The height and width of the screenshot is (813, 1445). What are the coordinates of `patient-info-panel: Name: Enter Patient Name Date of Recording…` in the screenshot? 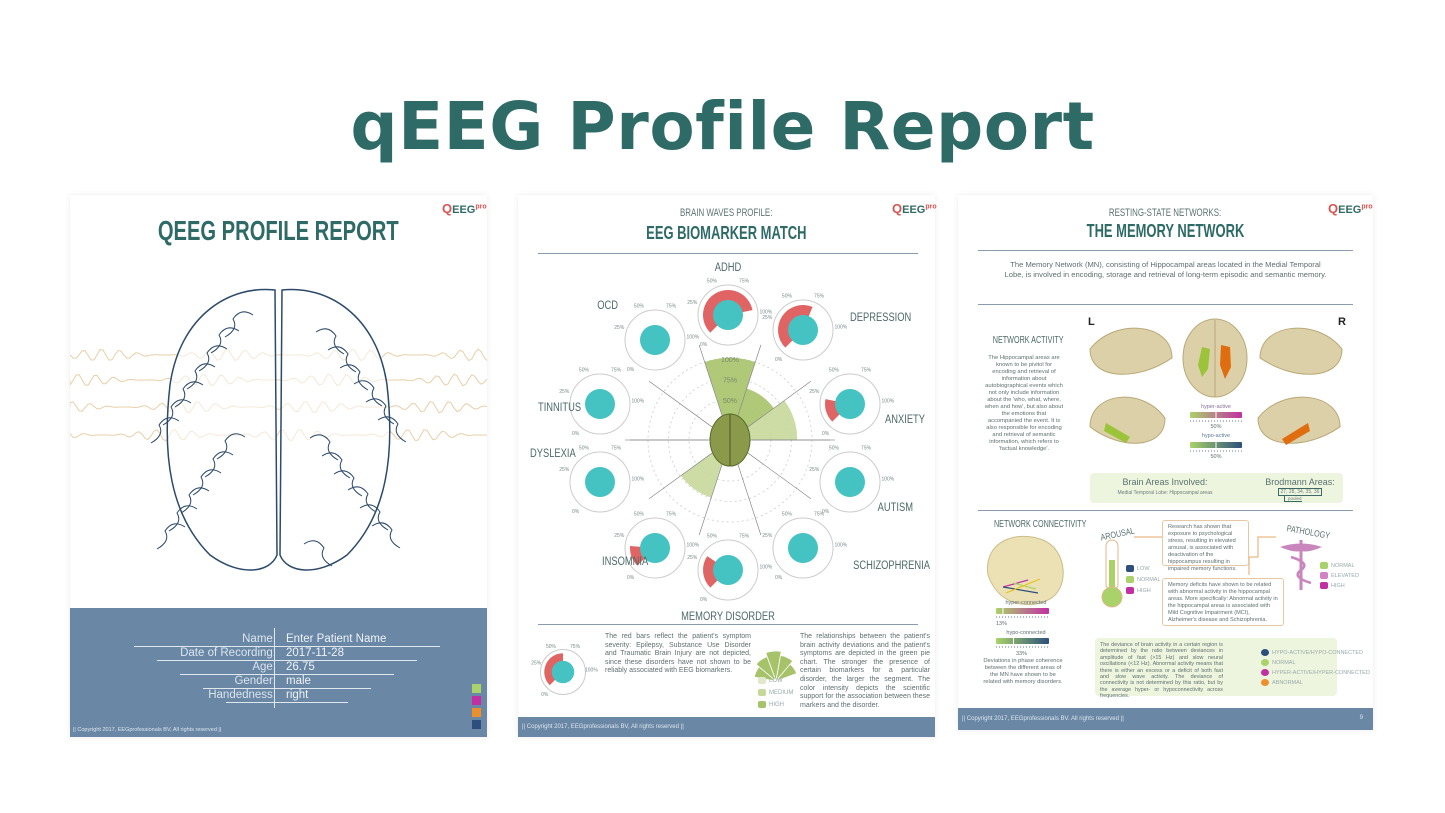 It's located at (278, 672).